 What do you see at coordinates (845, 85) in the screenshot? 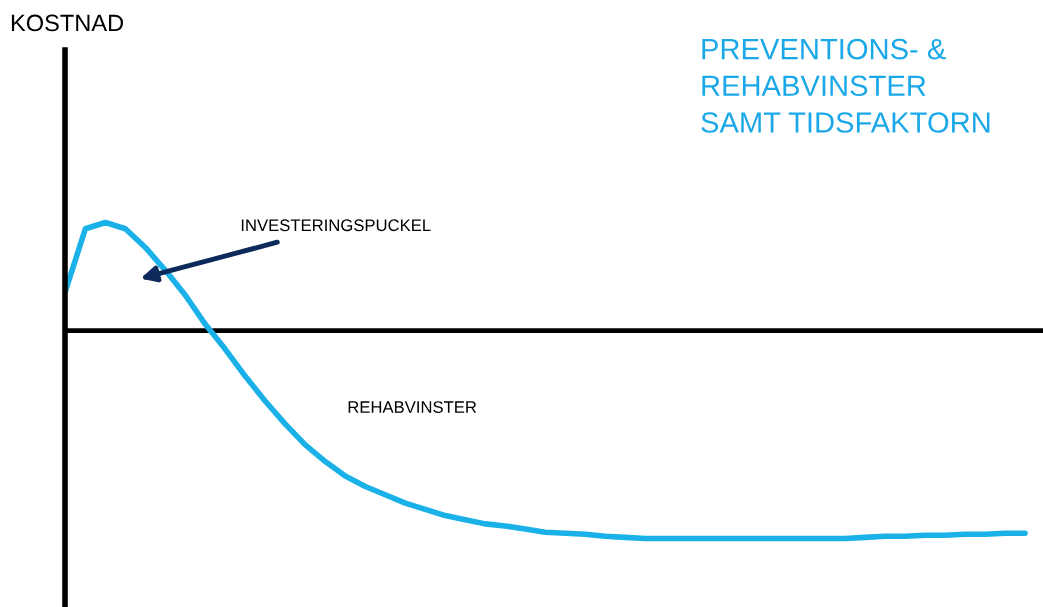
I see `chart-title: PREVENTIONS- & REHABVINSTER SAMT TIDSFAKTORN` at bounding box center [845, 85].